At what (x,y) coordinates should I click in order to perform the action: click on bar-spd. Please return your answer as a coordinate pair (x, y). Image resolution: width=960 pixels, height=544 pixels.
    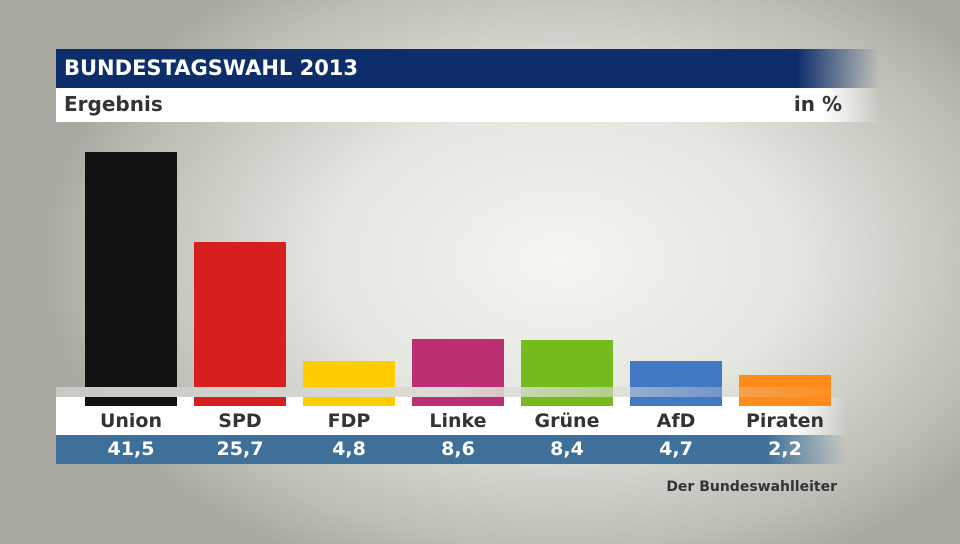
    Looking at the image, I should click on (240, 323).